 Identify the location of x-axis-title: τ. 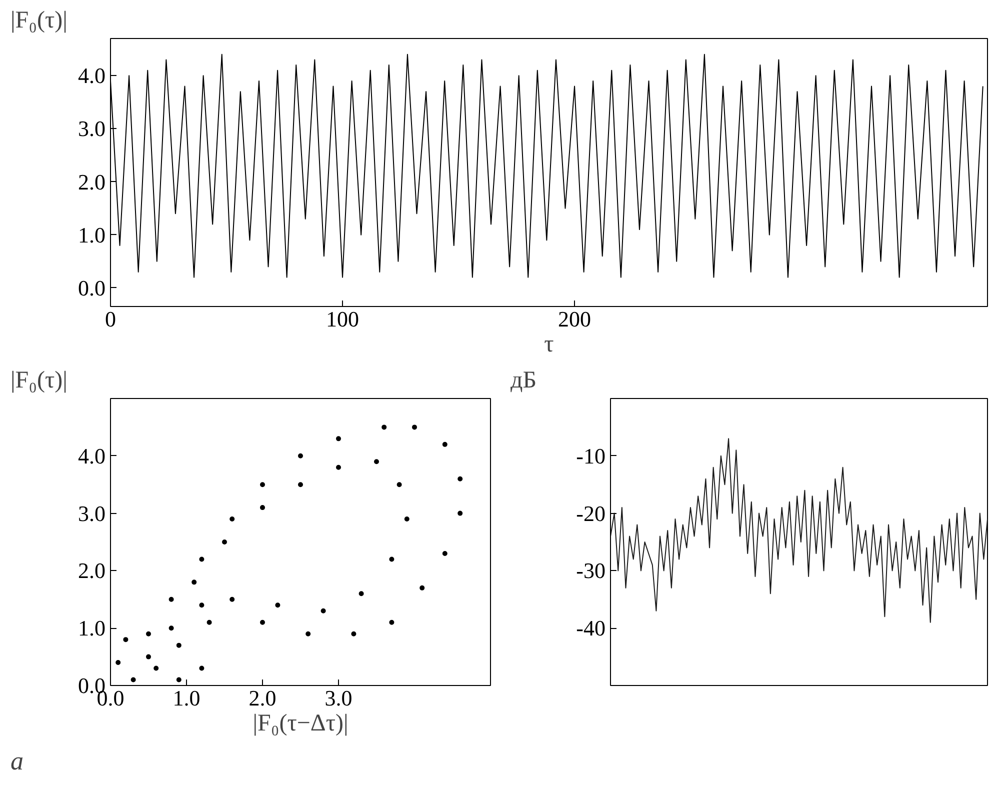
(549, 345).